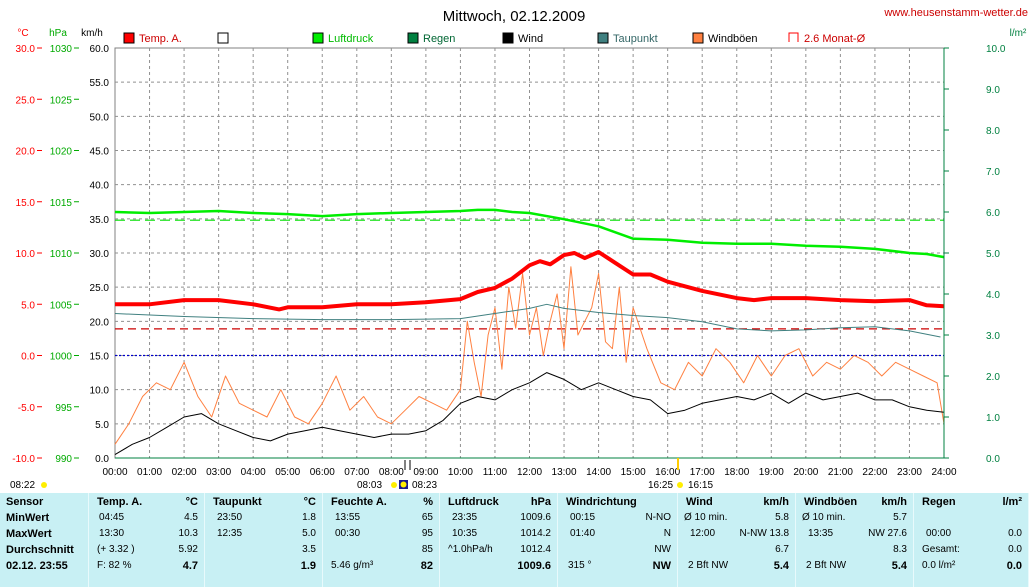 The width and height of the screenshot is (1034, 587). What do you see at coordinates (580, 565) in the screenshot?
I see `winddir-deg: 315 °` at bounding box center [580, 565].